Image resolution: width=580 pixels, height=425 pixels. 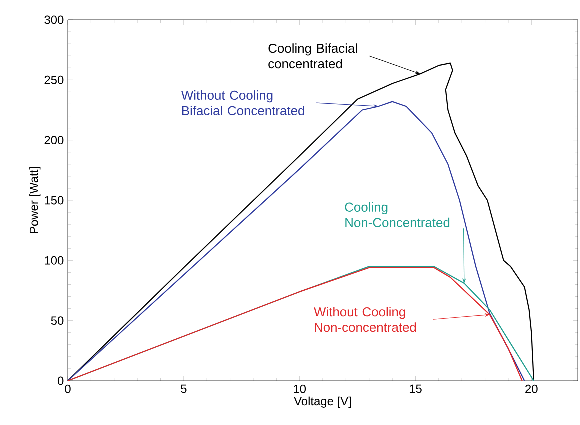 I want to click on legend-label: Without Cooling Non-concentrated, so click(x=365, y=319).